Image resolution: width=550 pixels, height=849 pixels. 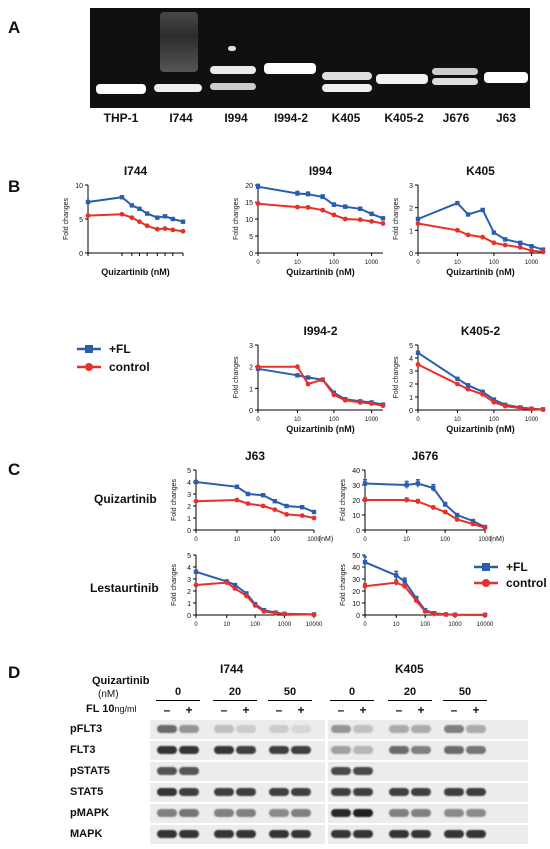 What do you see at coordinates (121, 681) in the screenshot?
I see `drug-label: Quizartinib` at bounding box center [121, 681].